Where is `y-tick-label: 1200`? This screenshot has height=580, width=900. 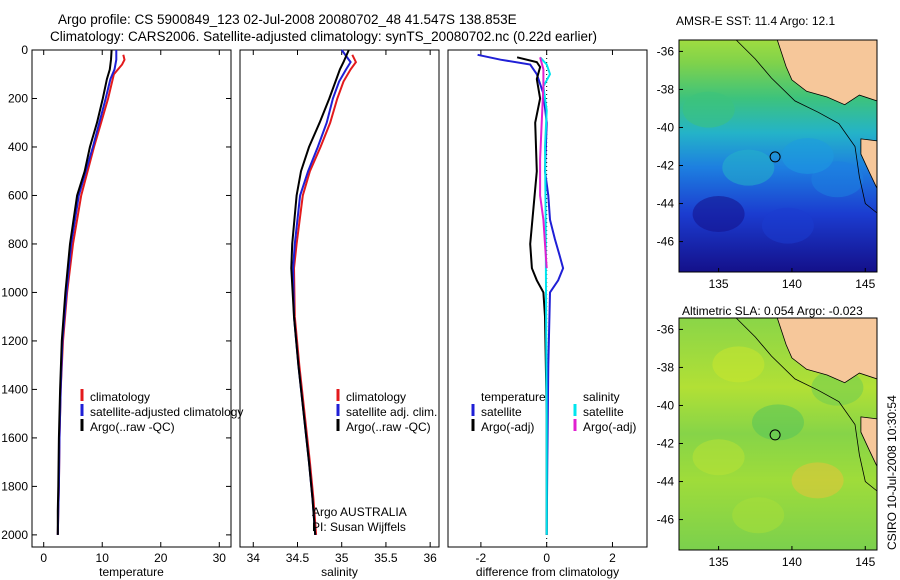 y-tick-label: 1200 is located at coordinates (14, 341).